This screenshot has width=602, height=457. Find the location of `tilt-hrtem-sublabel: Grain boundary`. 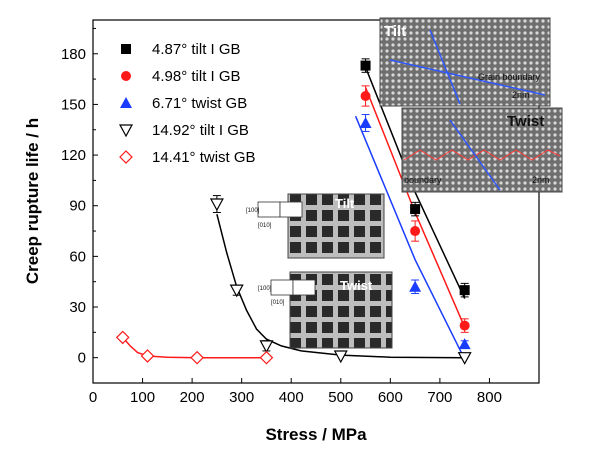

tilt-hrtem-sublabel: Grain boundary is located at coordinates (509, 77).